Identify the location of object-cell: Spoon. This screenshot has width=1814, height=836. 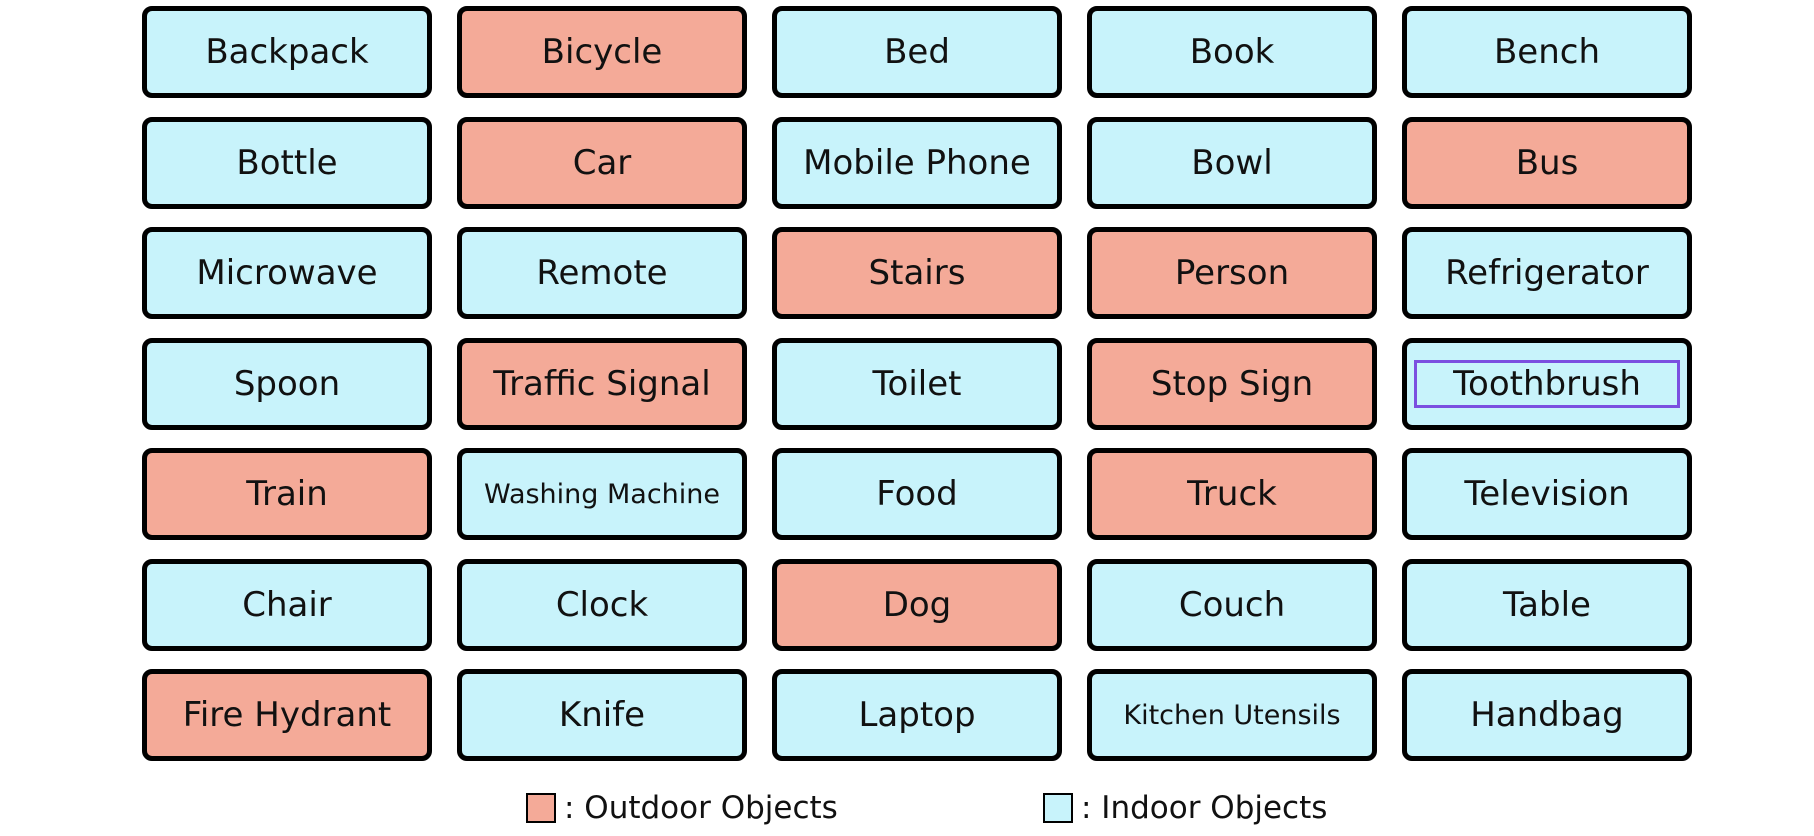
(287, 383).